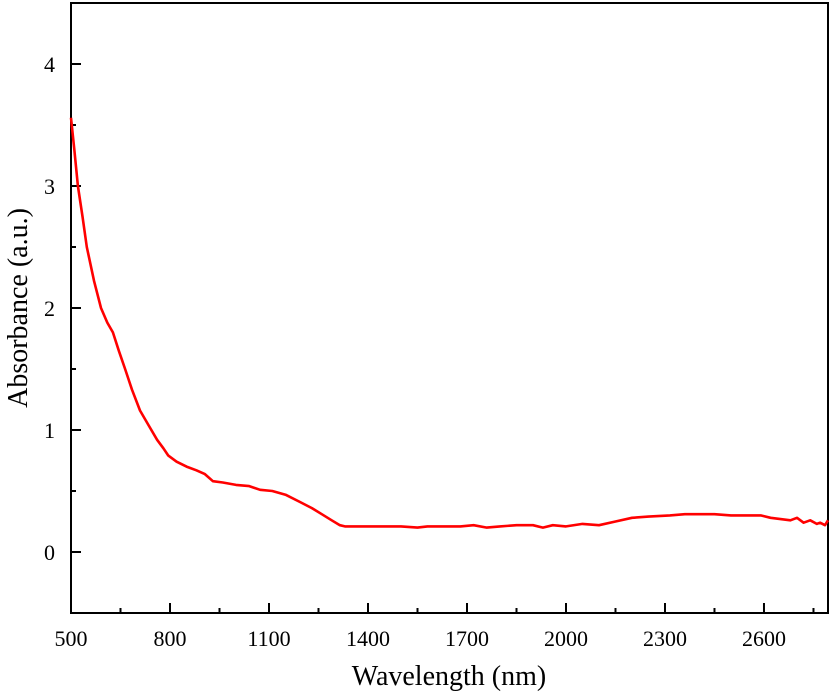 The height and width of the screenshot is (696, 832). I want to click on y-axis-title: Absorbance (a.u.), so click(18, 308).